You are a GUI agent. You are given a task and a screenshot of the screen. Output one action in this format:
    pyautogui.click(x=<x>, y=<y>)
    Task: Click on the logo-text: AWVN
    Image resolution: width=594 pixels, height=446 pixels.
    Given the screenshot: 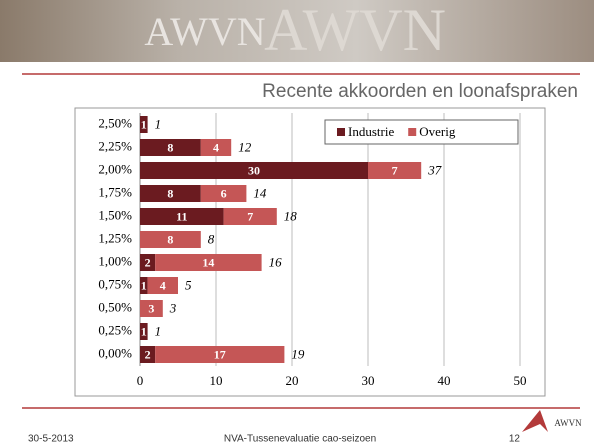 What is the action you would take?
    pyautogui.click(x=568, y=423)
    